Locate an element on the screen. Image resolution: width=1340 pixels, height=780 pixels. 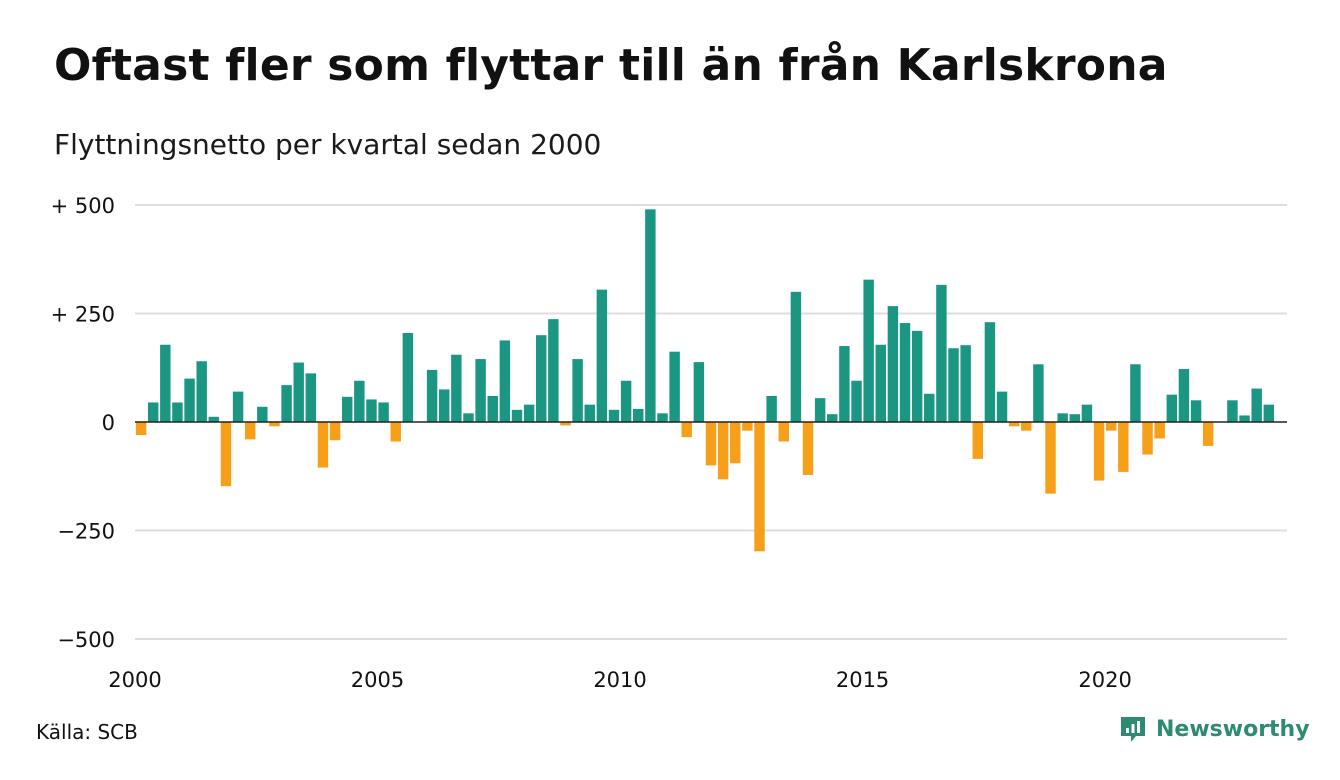
x-tick-label: 2015 is located at coordinates (862, 680).